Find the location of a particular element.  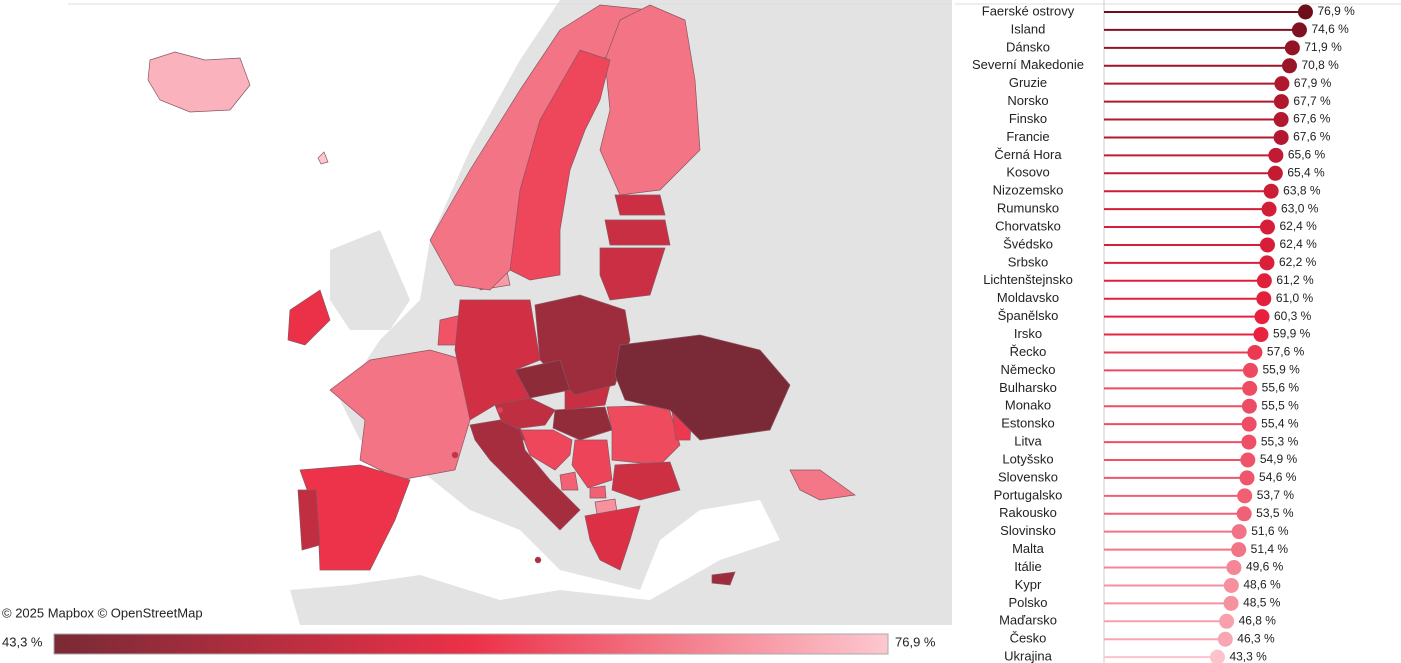

value-label: 46,8 % is located at coordinates (1258, 620).